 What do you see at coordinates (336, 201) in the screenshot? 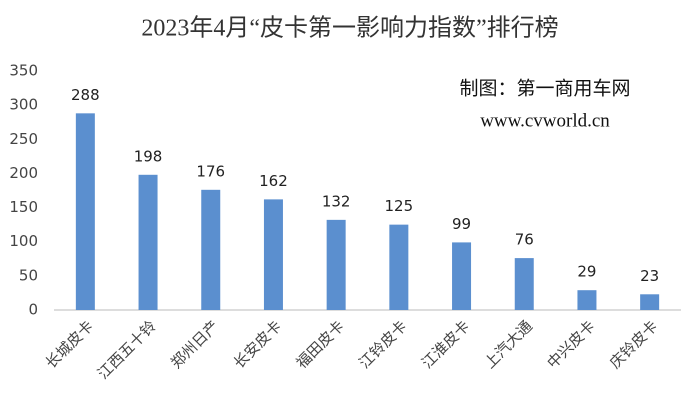
I see `data-label: 132` at bounding box center [336, 201].